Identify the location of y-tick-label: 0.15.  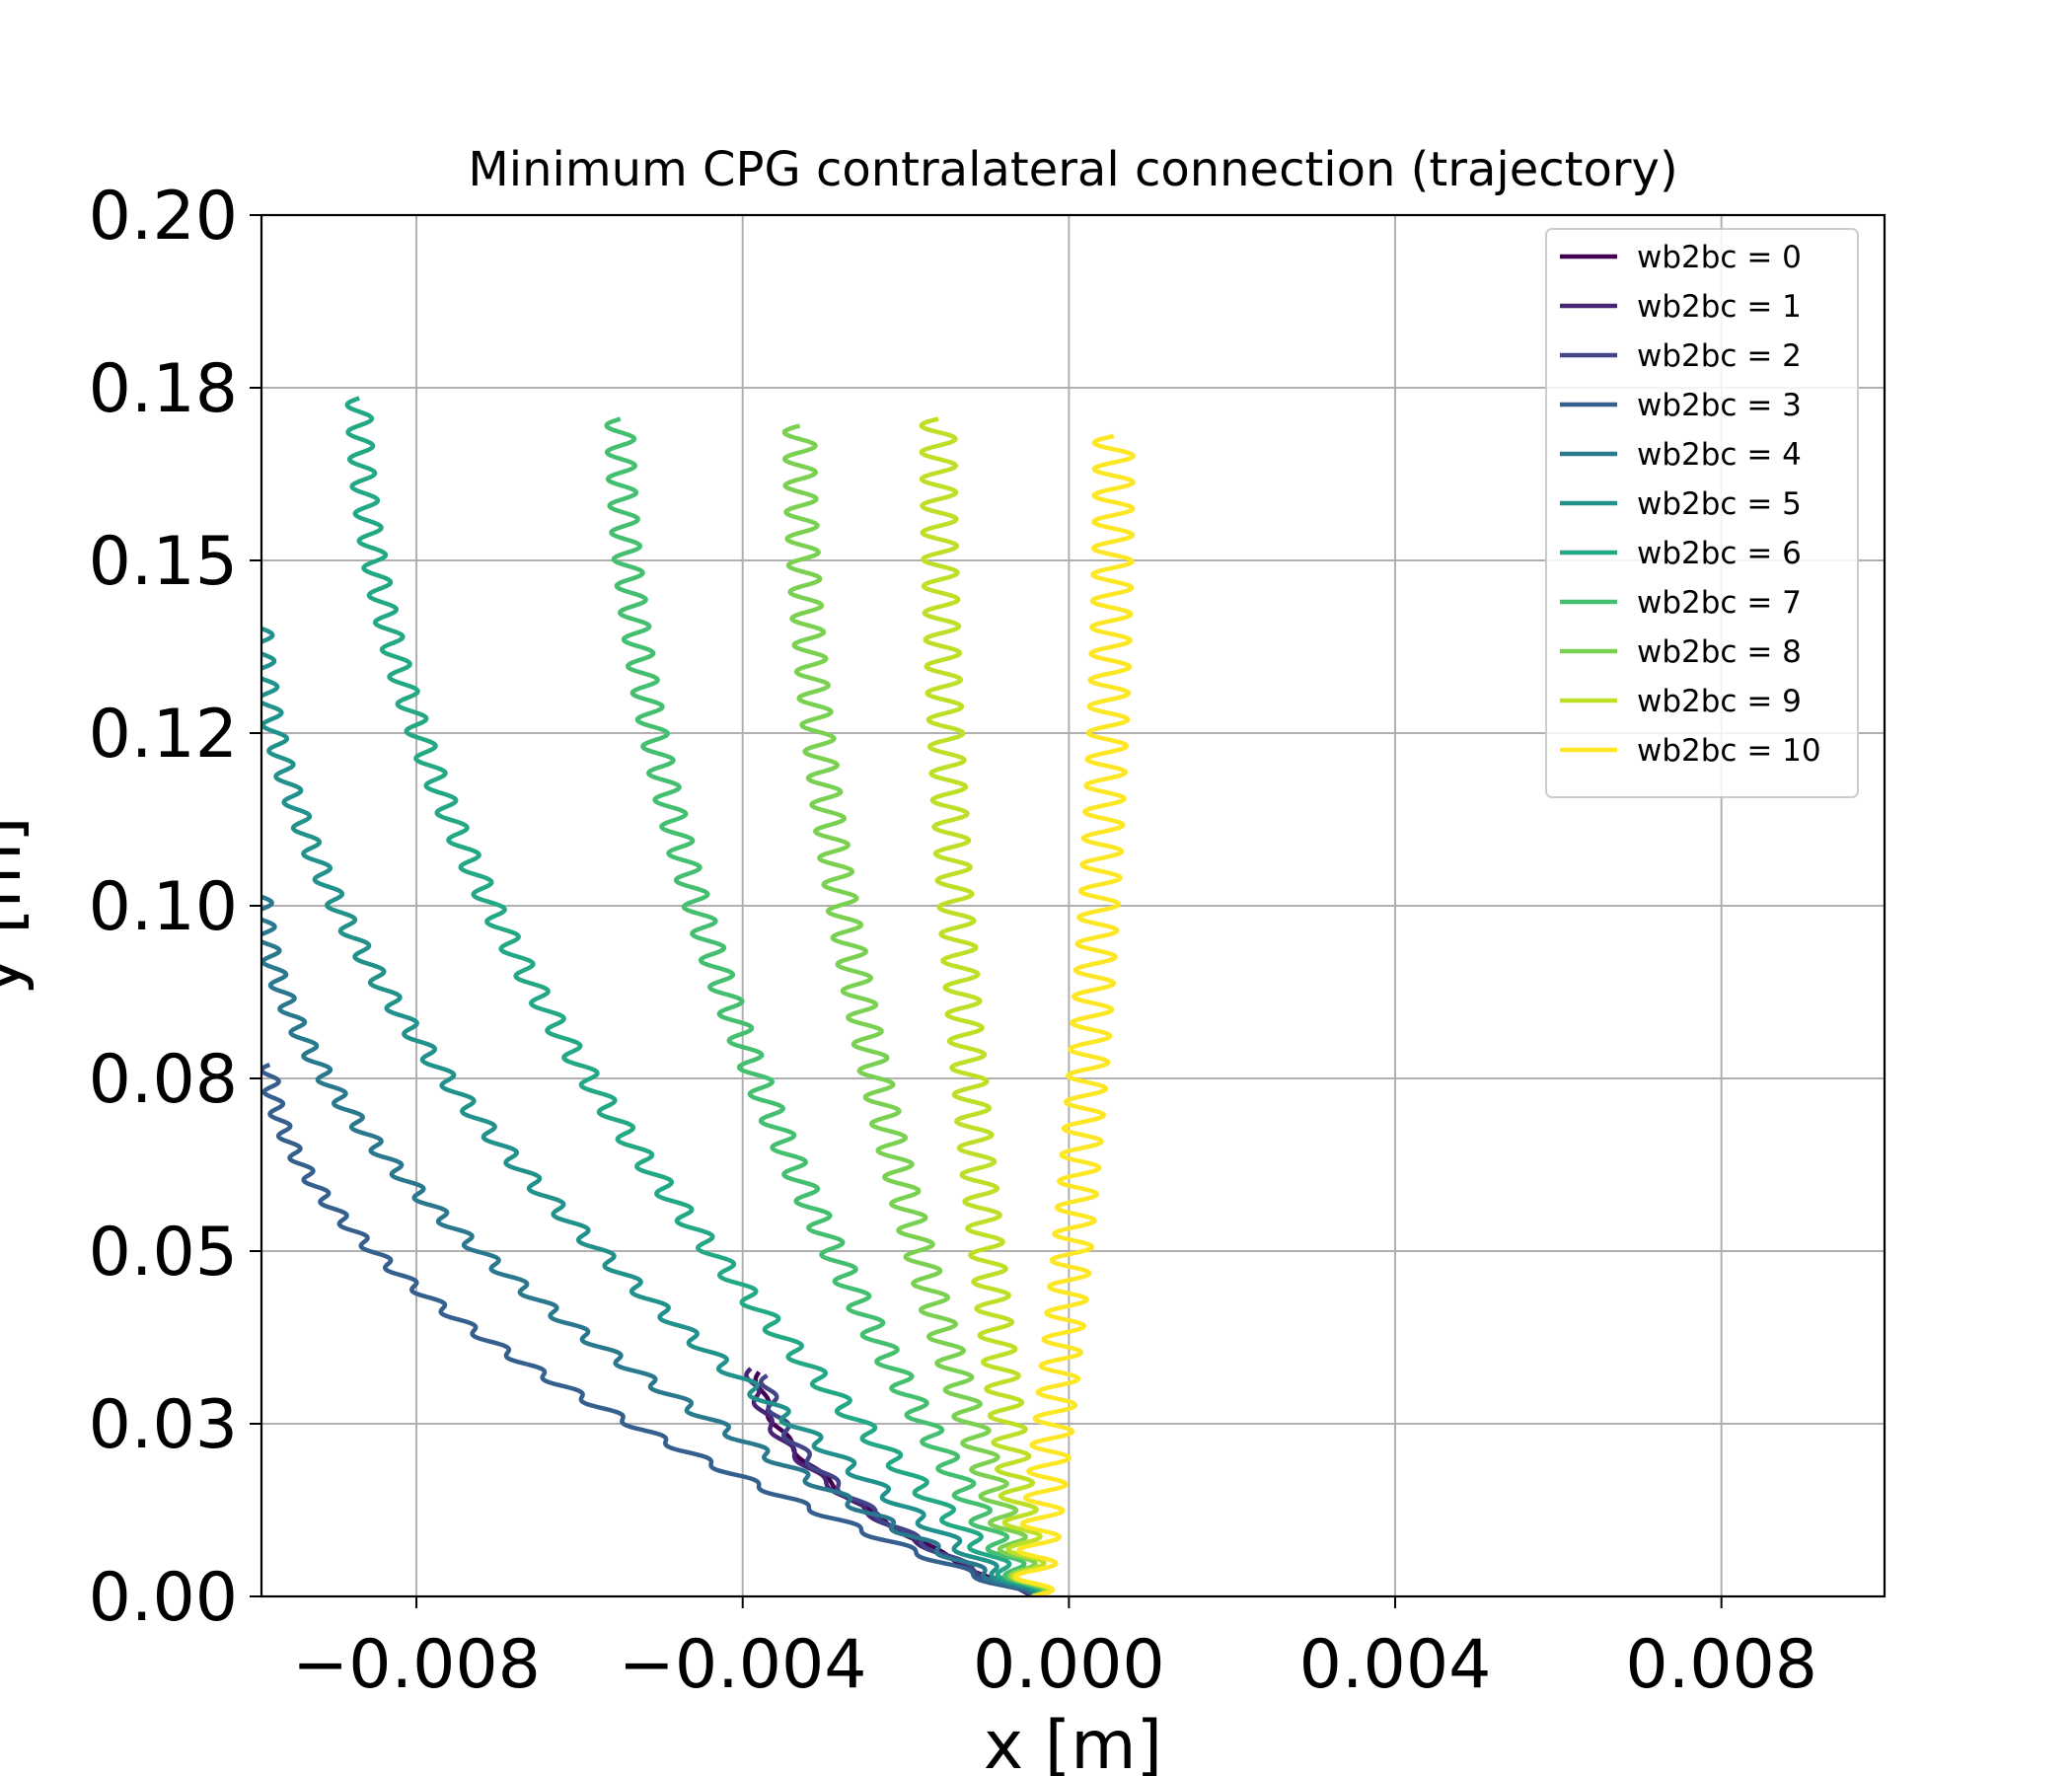
(164, 562).